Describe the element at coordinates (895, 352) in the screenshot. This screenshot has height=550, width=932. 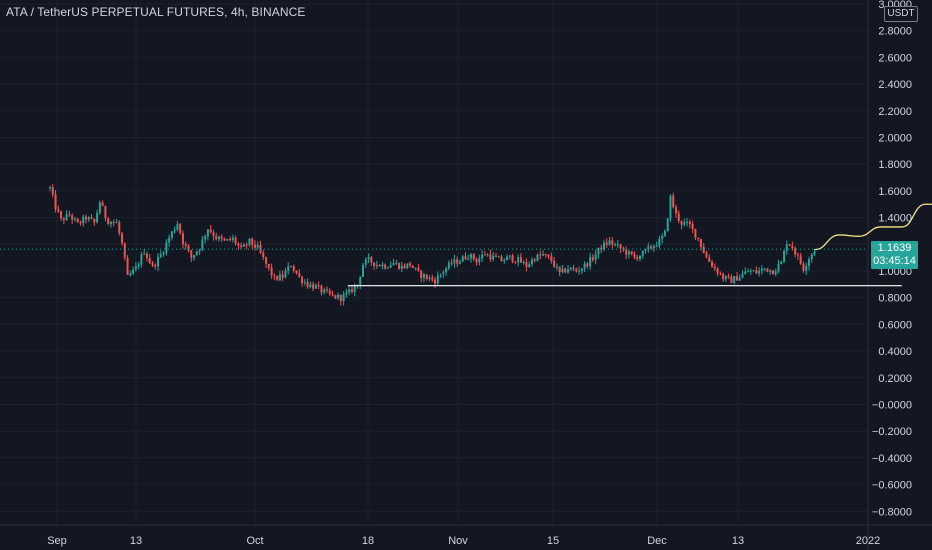
I see `price-tick-label: 0.4000` at that location.